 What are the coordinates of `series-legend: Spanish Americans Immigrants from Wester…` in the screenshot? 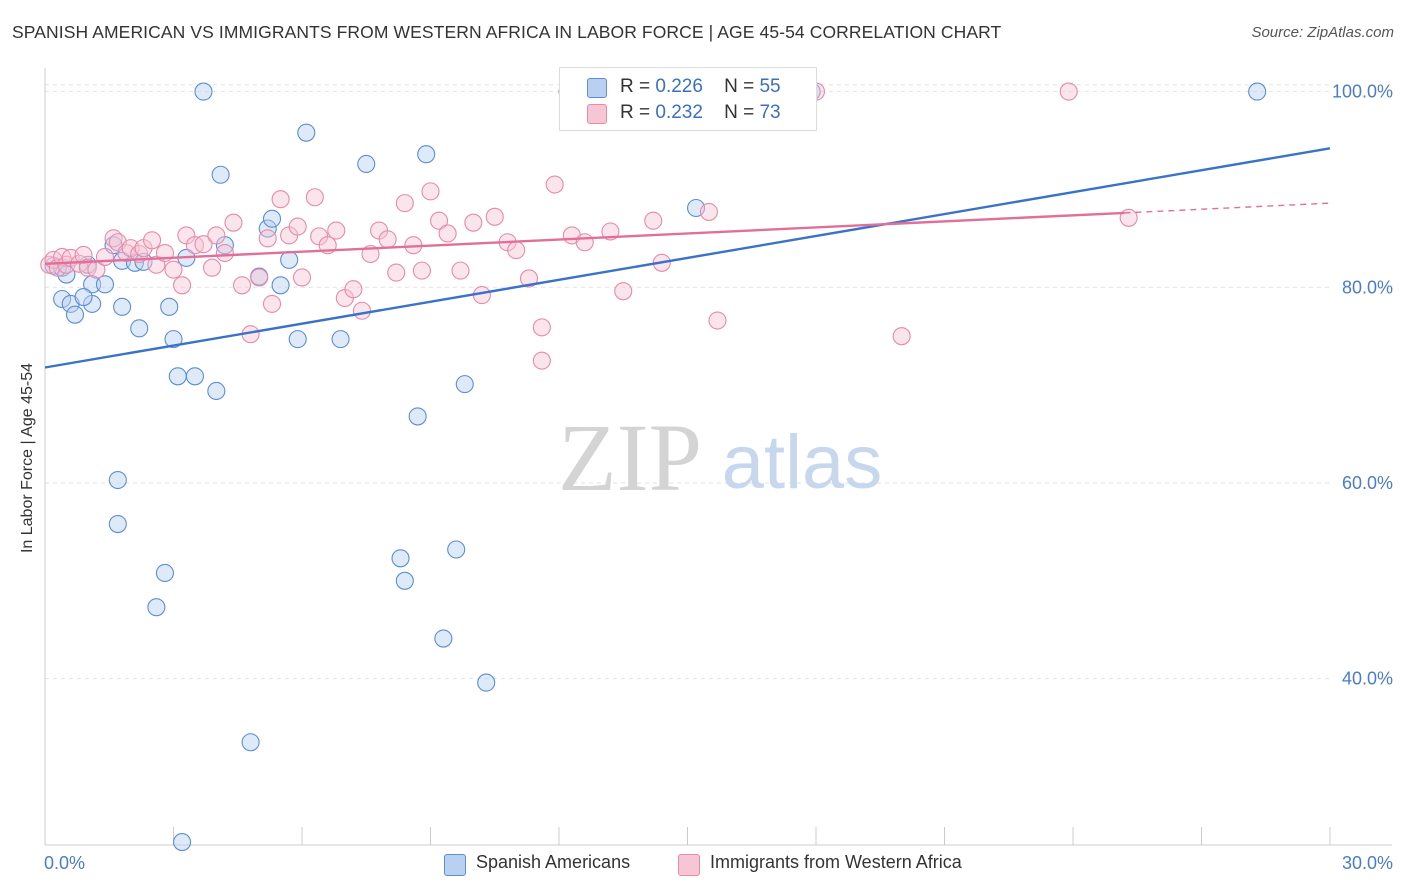 It's located at (703, 865).